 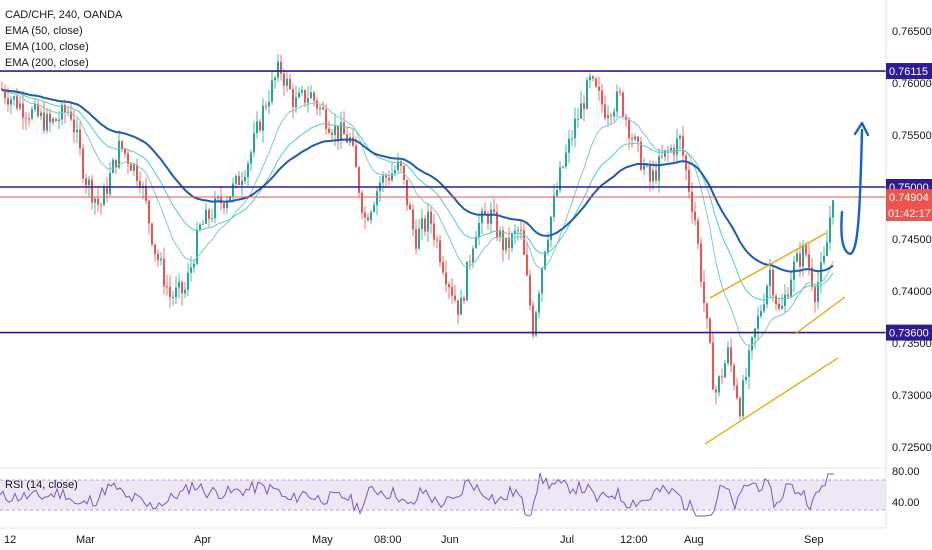 I want to click on y-tick-label: 0.74500, so click(x=912, y=240).